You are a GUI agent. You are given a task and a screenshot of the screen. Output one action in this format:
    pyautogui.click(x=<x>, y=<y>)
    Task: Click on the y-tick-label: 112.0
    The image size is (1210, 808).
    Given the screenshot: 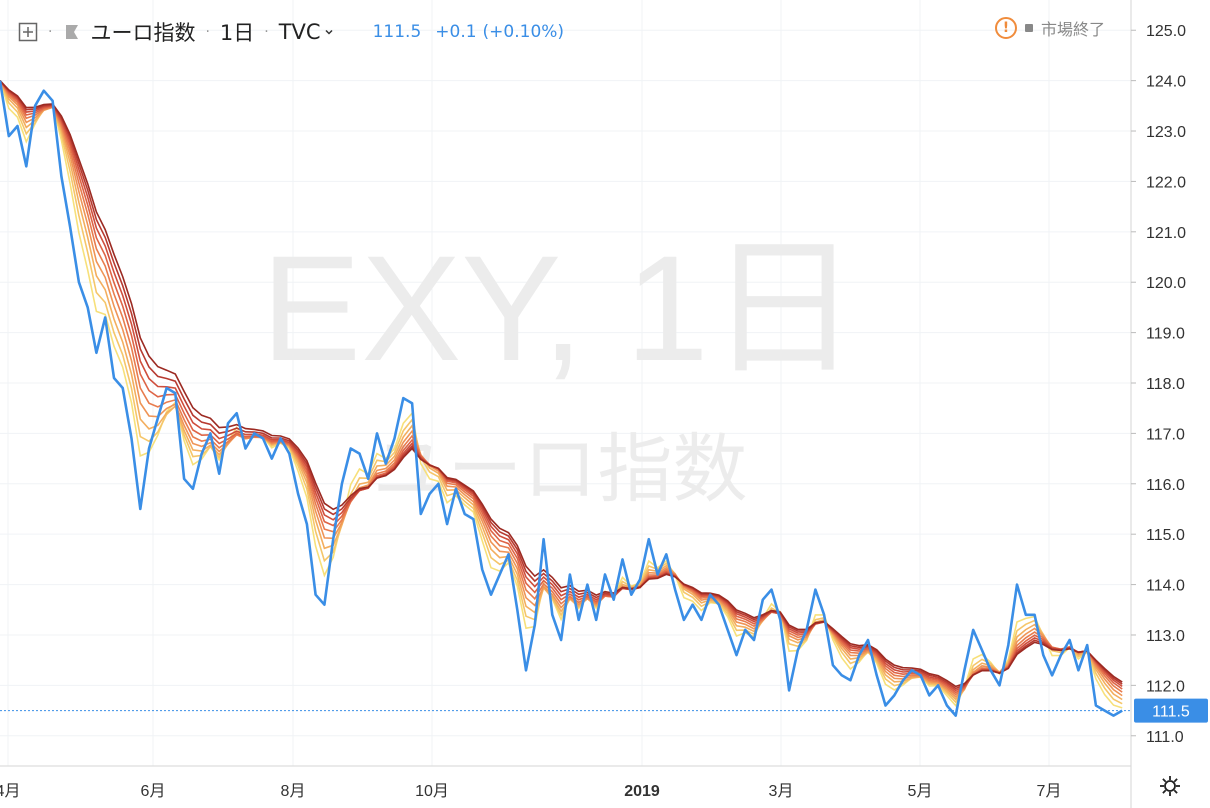 What is the action you would take?
    pyautogui.click(x=1165, y=686)
    